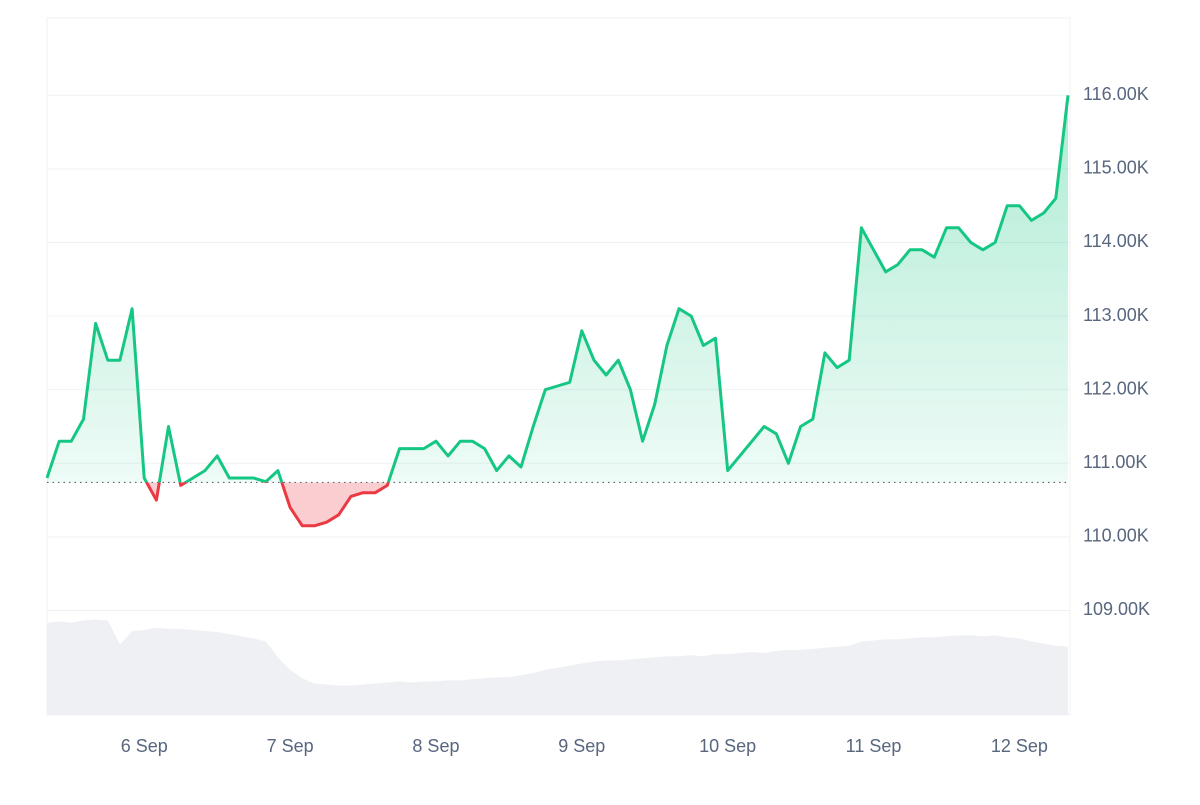 The image size is (1200, 805). What do you see at coordinates (581, 746) in the screenshot?
I see `x-tick-label: 9 Sep` at bounding box center [581, 746].